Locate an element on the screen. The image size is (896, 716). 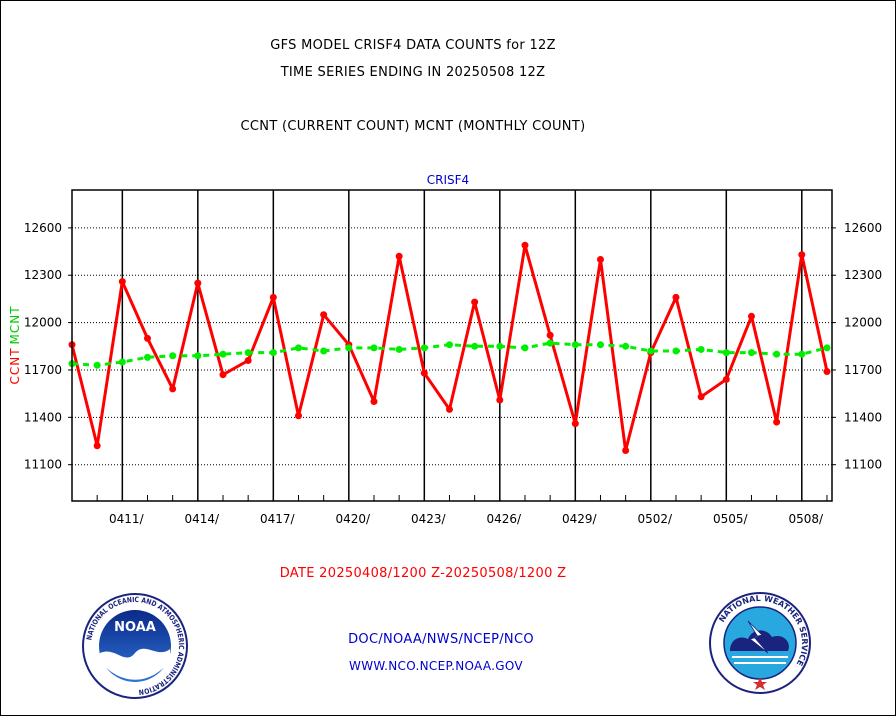
y-axis-label-ccnt: CCNT is located at coordinates (15, 365).